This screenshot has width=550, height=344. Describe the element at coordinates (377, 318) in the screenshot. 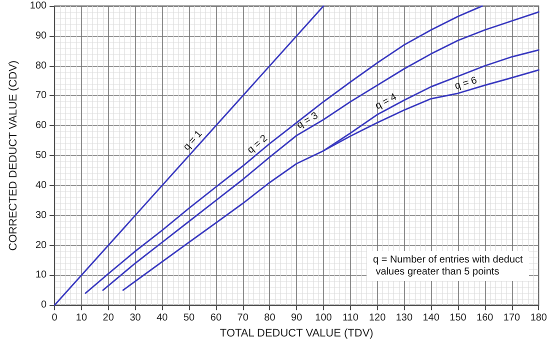

I see `x-tick-label: 120` at that location.